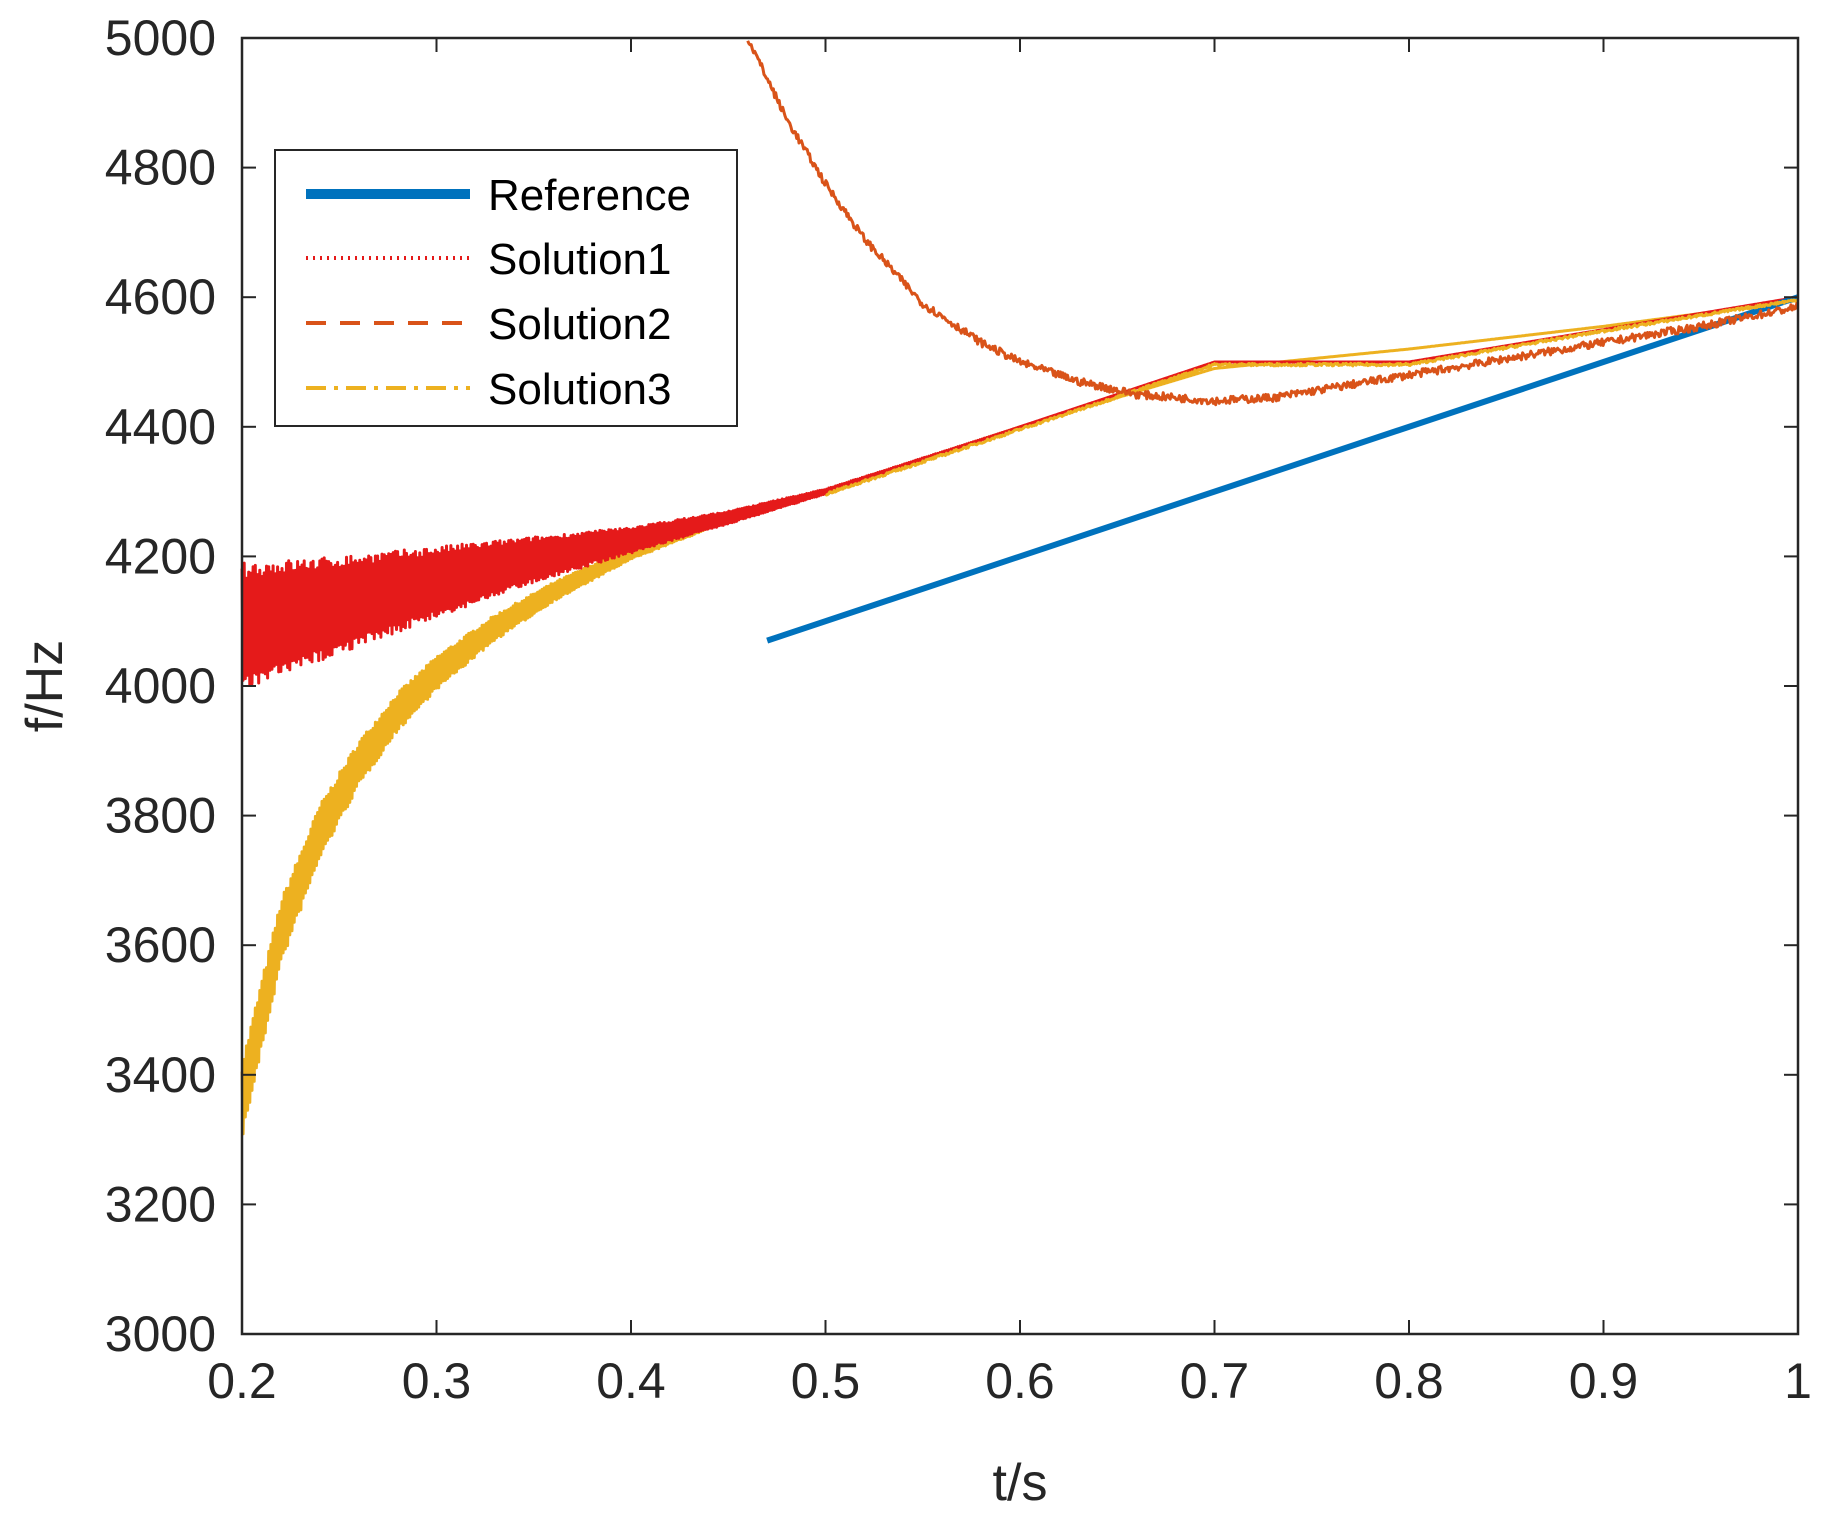 This screenshot has height=1522, width=1824. What do you see at coordinates (1312, 397) in the screenshot?
I see `series-solution3-tail-line` at bounding box center [1312, 397].